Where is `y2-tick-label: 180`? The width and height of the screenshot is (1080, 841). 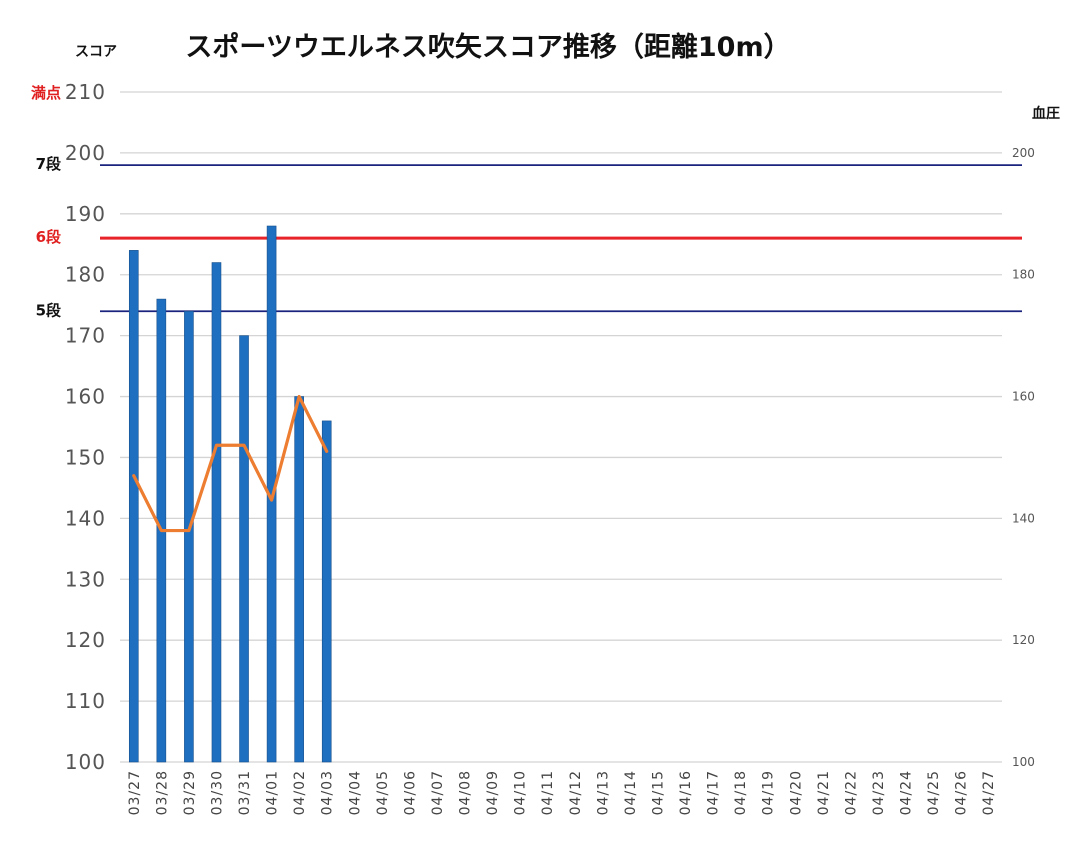
y2-tick-label: 180 is located at coordinates (1023, 275).